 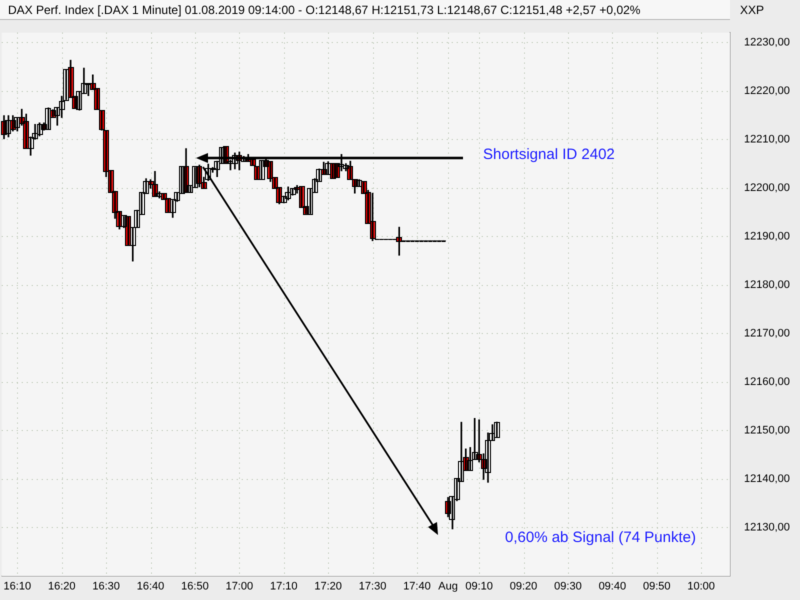 I want to click on y-tick-label: 12150,00, so click(x=767, y=430).